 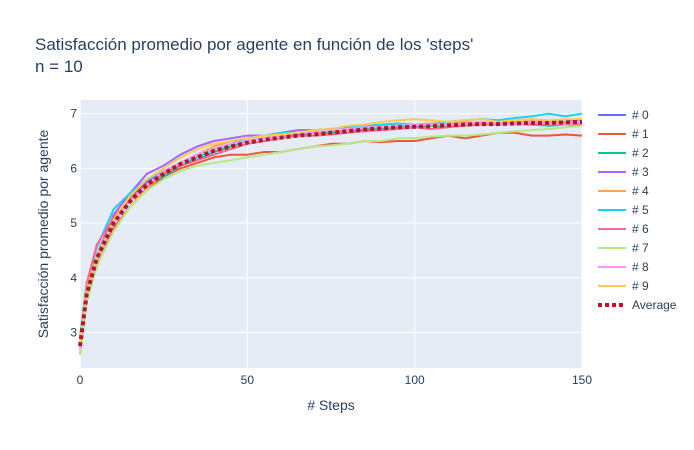 What do you see at coordinates (73, 278) in the screenshot?
I see `y-tick-label: 4` at bounding box center [73, 278].